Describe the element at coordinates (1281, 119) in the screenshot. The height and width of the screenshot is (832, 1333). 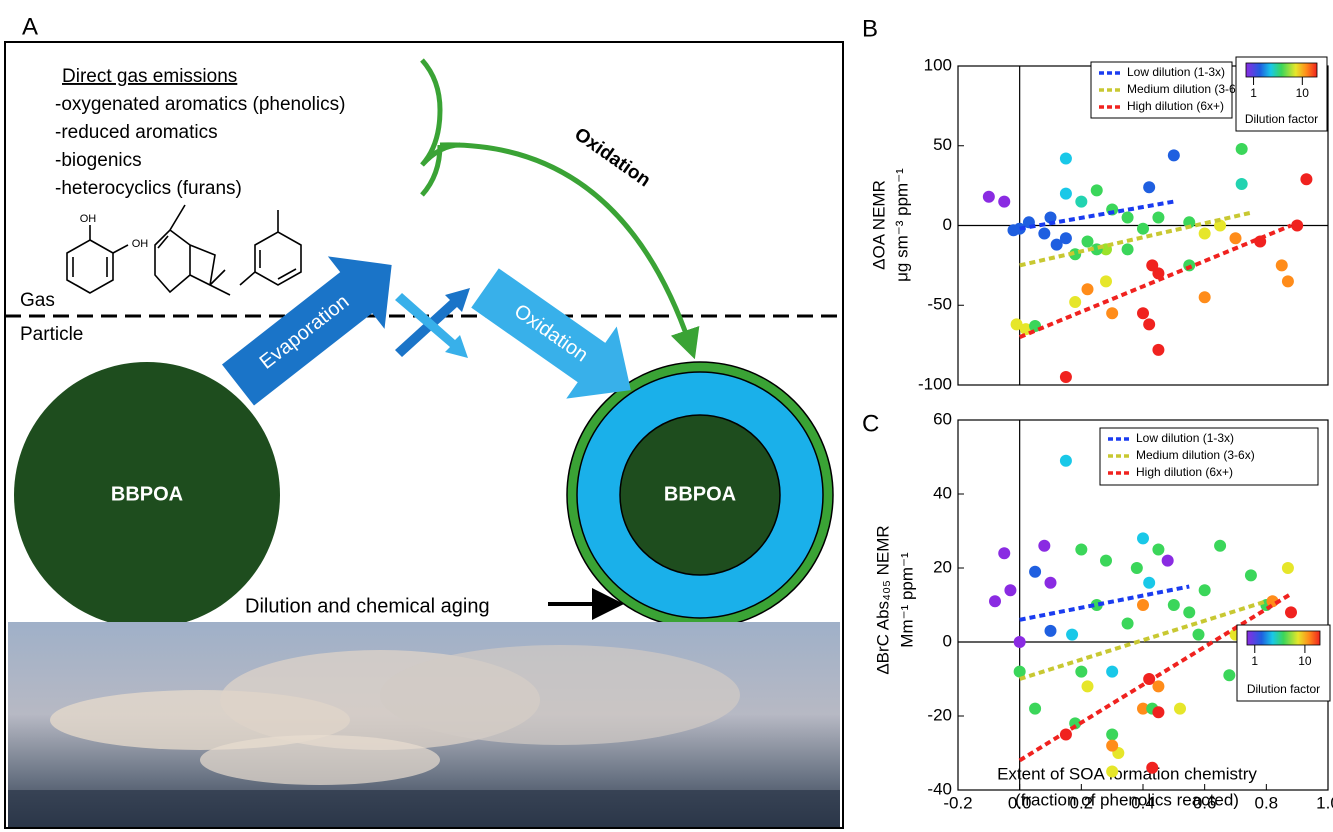
I see `colorbar-label: Dilution factor` at that location.